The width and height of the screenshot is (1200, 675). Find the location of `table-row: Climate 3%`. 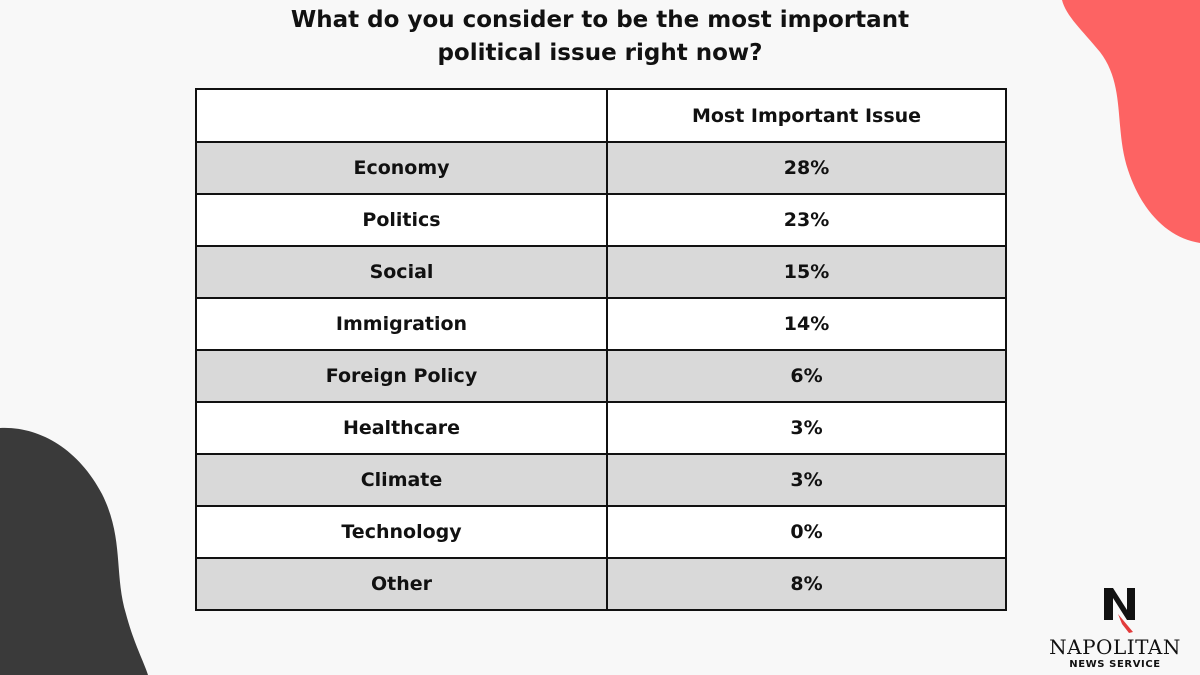

table-row: Climate 3% is located at coordinates (601, 480).